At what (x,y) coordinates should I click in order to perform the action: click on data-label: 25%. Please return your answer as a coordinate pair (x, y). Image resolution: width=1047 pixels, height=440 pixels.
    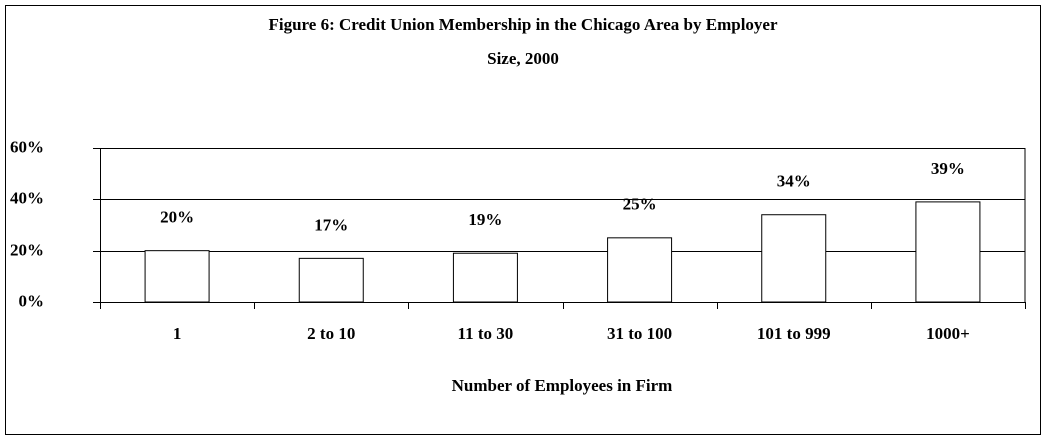
    Looking at the image, I should click on (640, 204).